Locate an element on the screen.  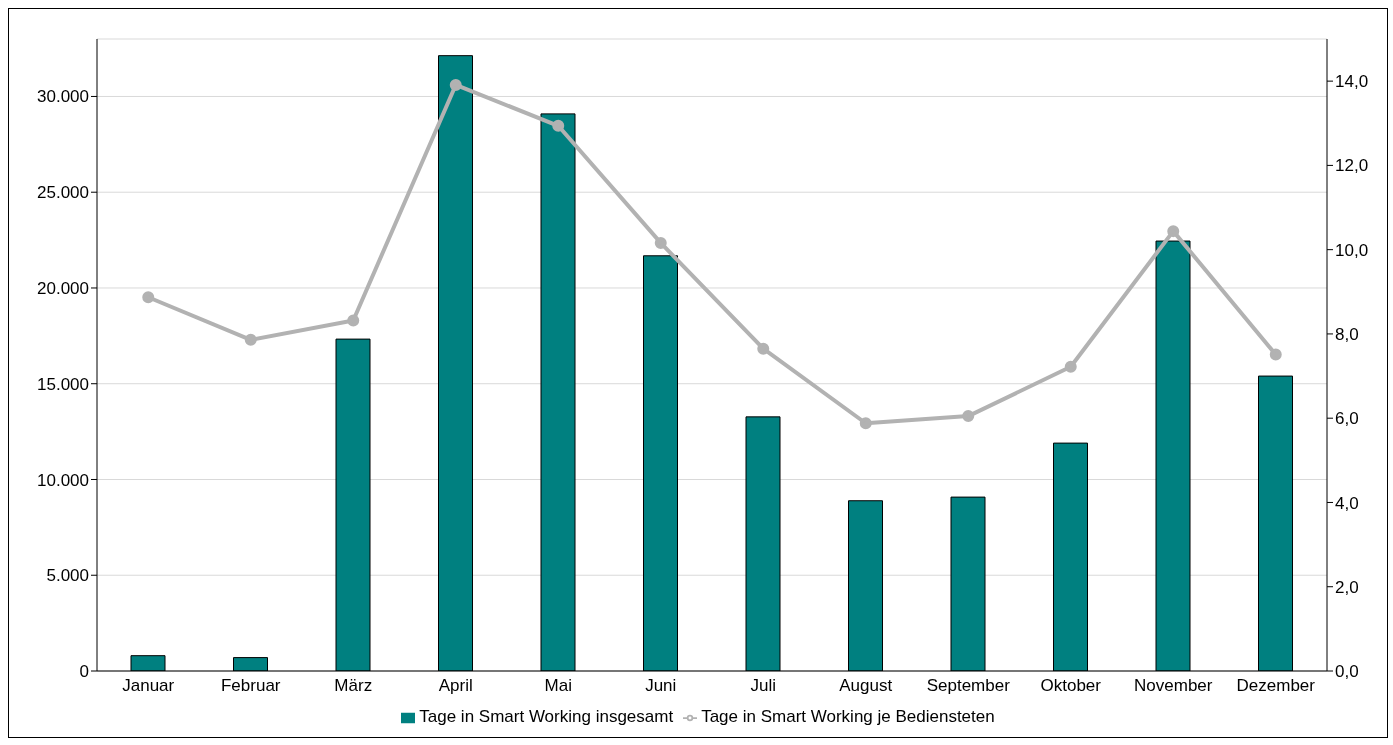
y-tick-label: 0 is located at coordinates (84, 672).